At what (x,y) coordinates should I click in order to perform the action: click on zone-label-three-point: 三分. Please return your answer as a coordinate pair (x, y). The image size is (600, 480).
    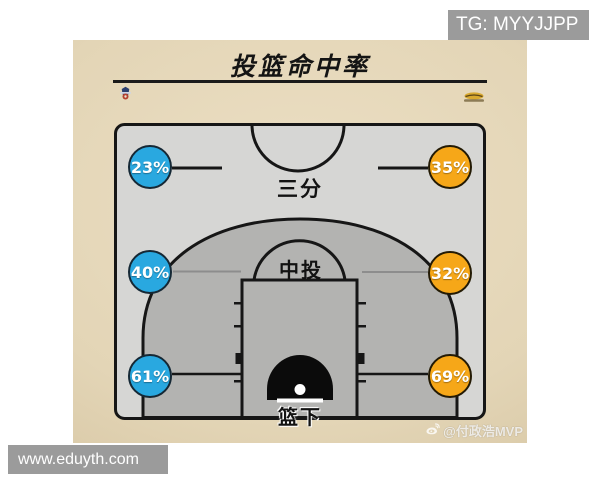
    Looking at the image, I should click on (300, 189).